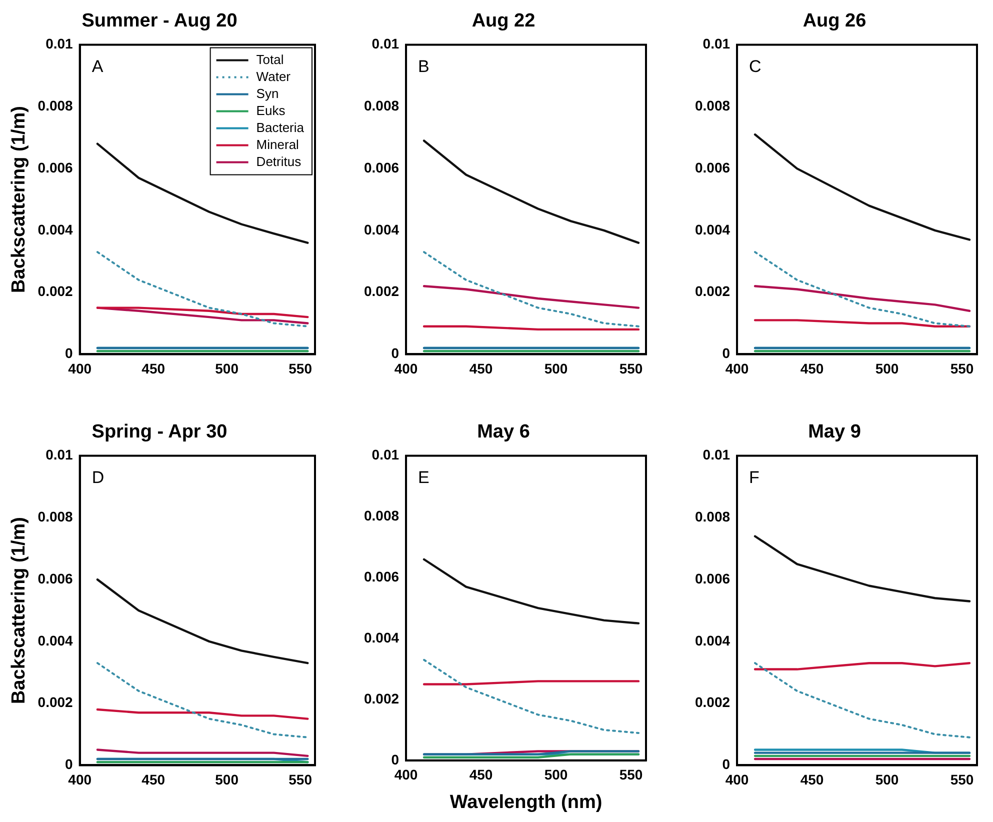  I want to click on chart-title: Spring - Apr 30, so click(160, 432).